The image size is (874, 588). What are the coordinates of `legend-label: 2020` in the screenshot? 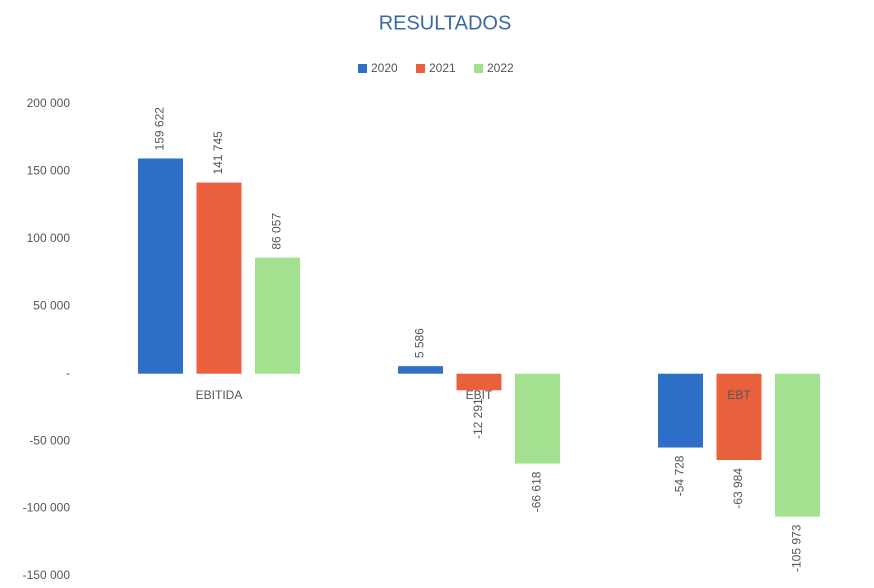 It's located at (384, 68).